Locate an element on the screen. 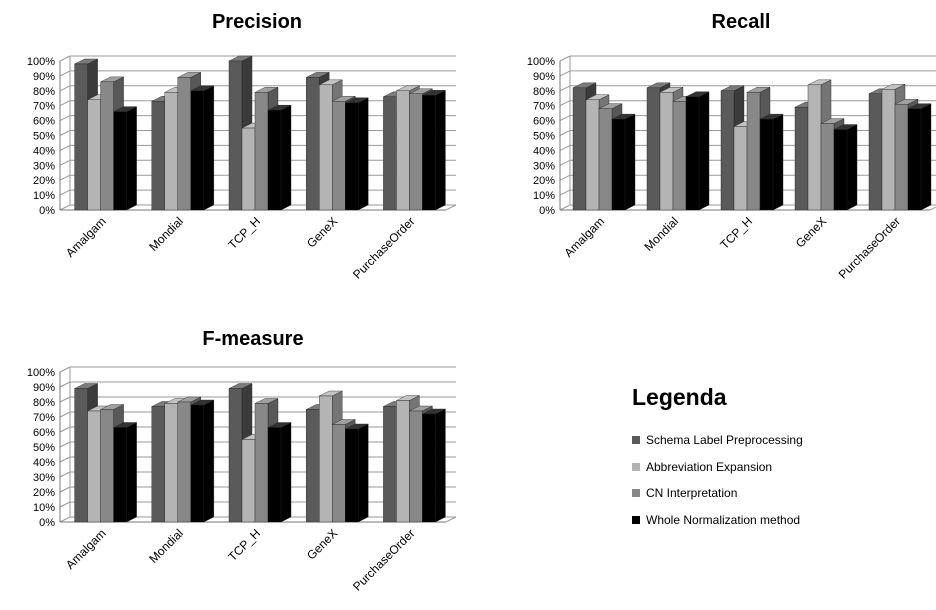 The height and width of the screenshot is (610, 936). recall-bar-whole-normalization-method-amalgam is located at coordinates (618, 164).